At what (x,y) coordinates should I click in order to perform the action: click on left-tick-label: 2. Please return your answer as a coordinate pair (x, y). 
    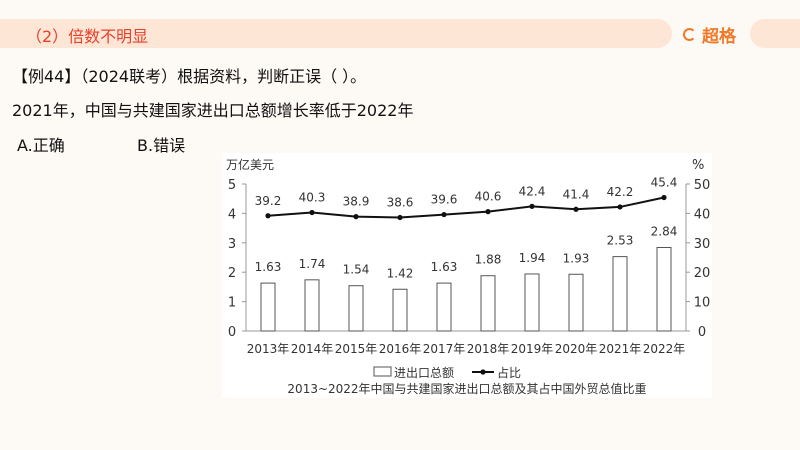
    Looking at the image, I should click on (232, 273).